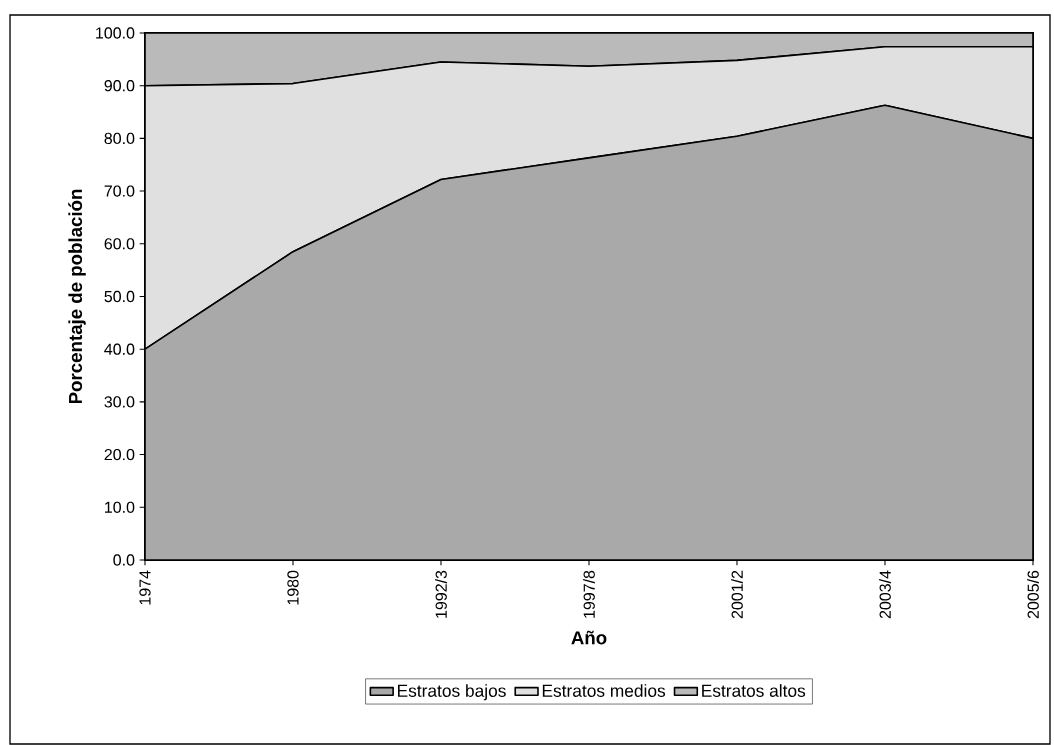  I want to click on y-tick-label: 90.0, so click(119, 86).